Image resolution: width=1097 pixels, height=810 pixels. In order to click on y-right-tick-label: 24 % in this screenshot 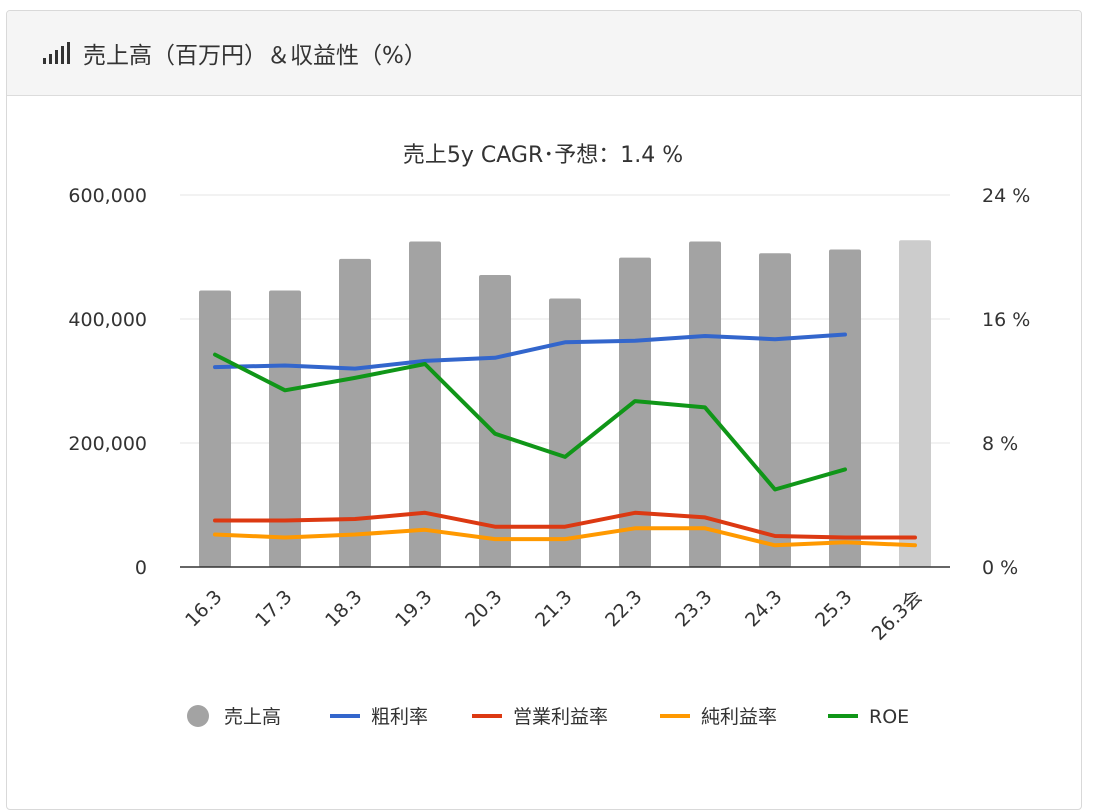, I will do `click(1006, 196)`.